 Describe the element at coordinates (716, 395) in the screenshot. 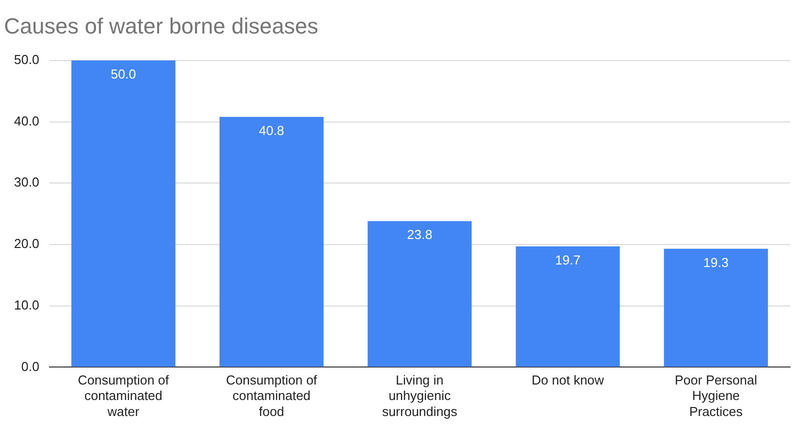

I see `x-tick-label: Poor Personal Hygiene Practices` at that location.